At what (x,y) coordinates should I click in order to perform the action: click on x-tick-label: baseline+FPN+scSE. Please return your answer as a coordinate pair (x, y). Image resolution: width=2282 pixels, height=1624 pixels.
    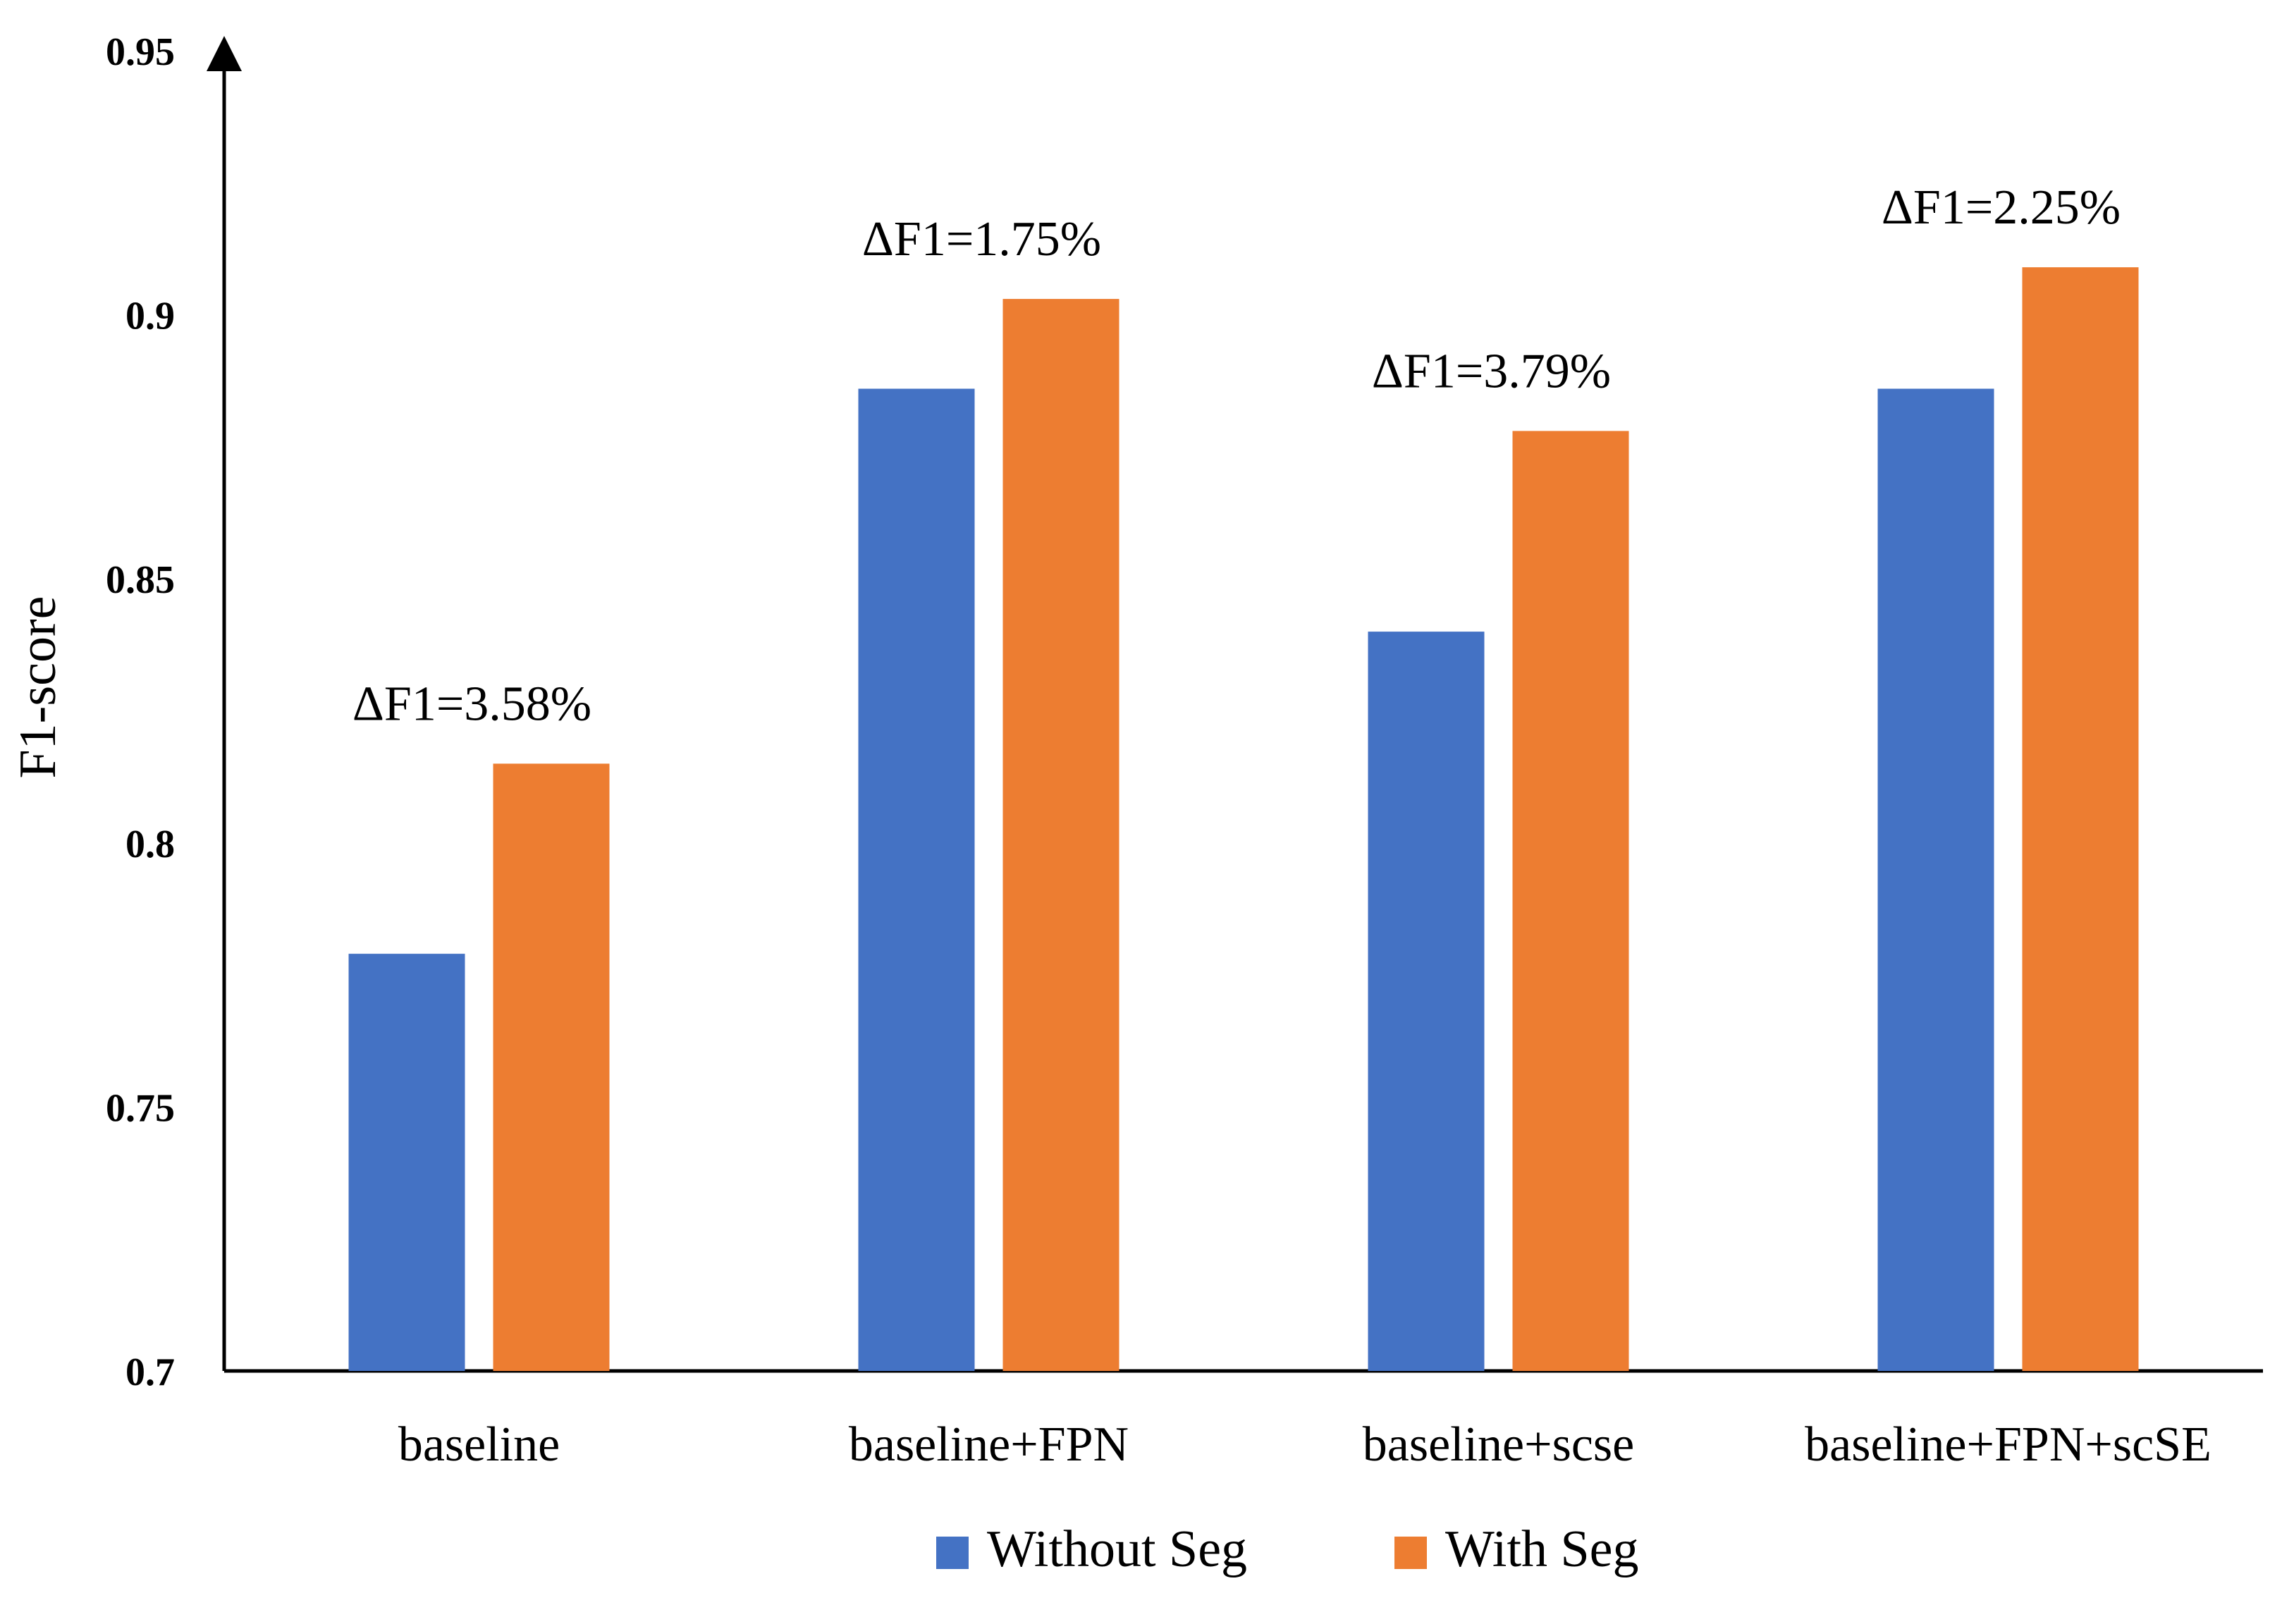
    Looking at the image, I should click on (2008, 1444).